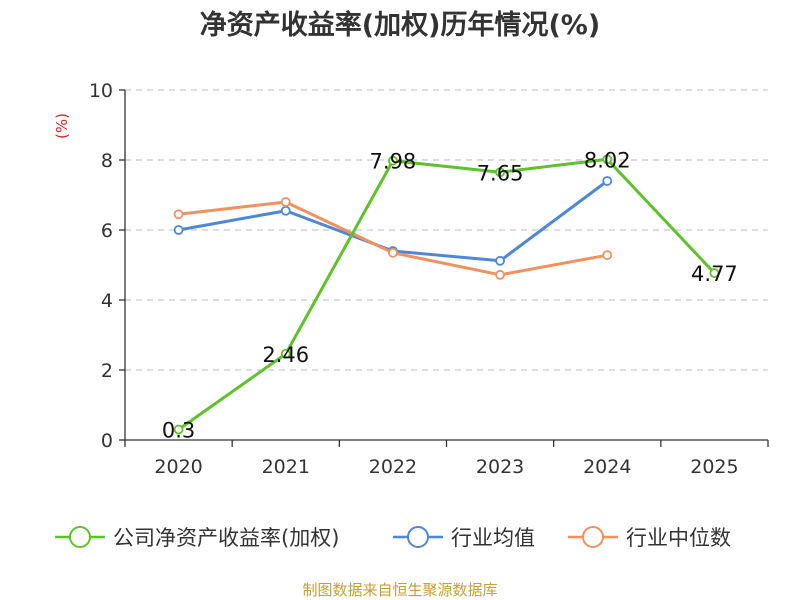  What do you see at coordinates (500, 467) in the screenshot?
I see `x-tick-label: 2023` at bounding box center [500, 467].